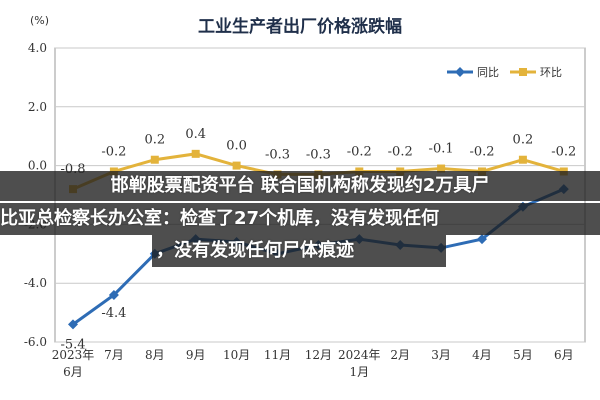  Describe the element at coordinates (35, 342) in the screenshot. I see `y-tick-label: -6.0` at that location.